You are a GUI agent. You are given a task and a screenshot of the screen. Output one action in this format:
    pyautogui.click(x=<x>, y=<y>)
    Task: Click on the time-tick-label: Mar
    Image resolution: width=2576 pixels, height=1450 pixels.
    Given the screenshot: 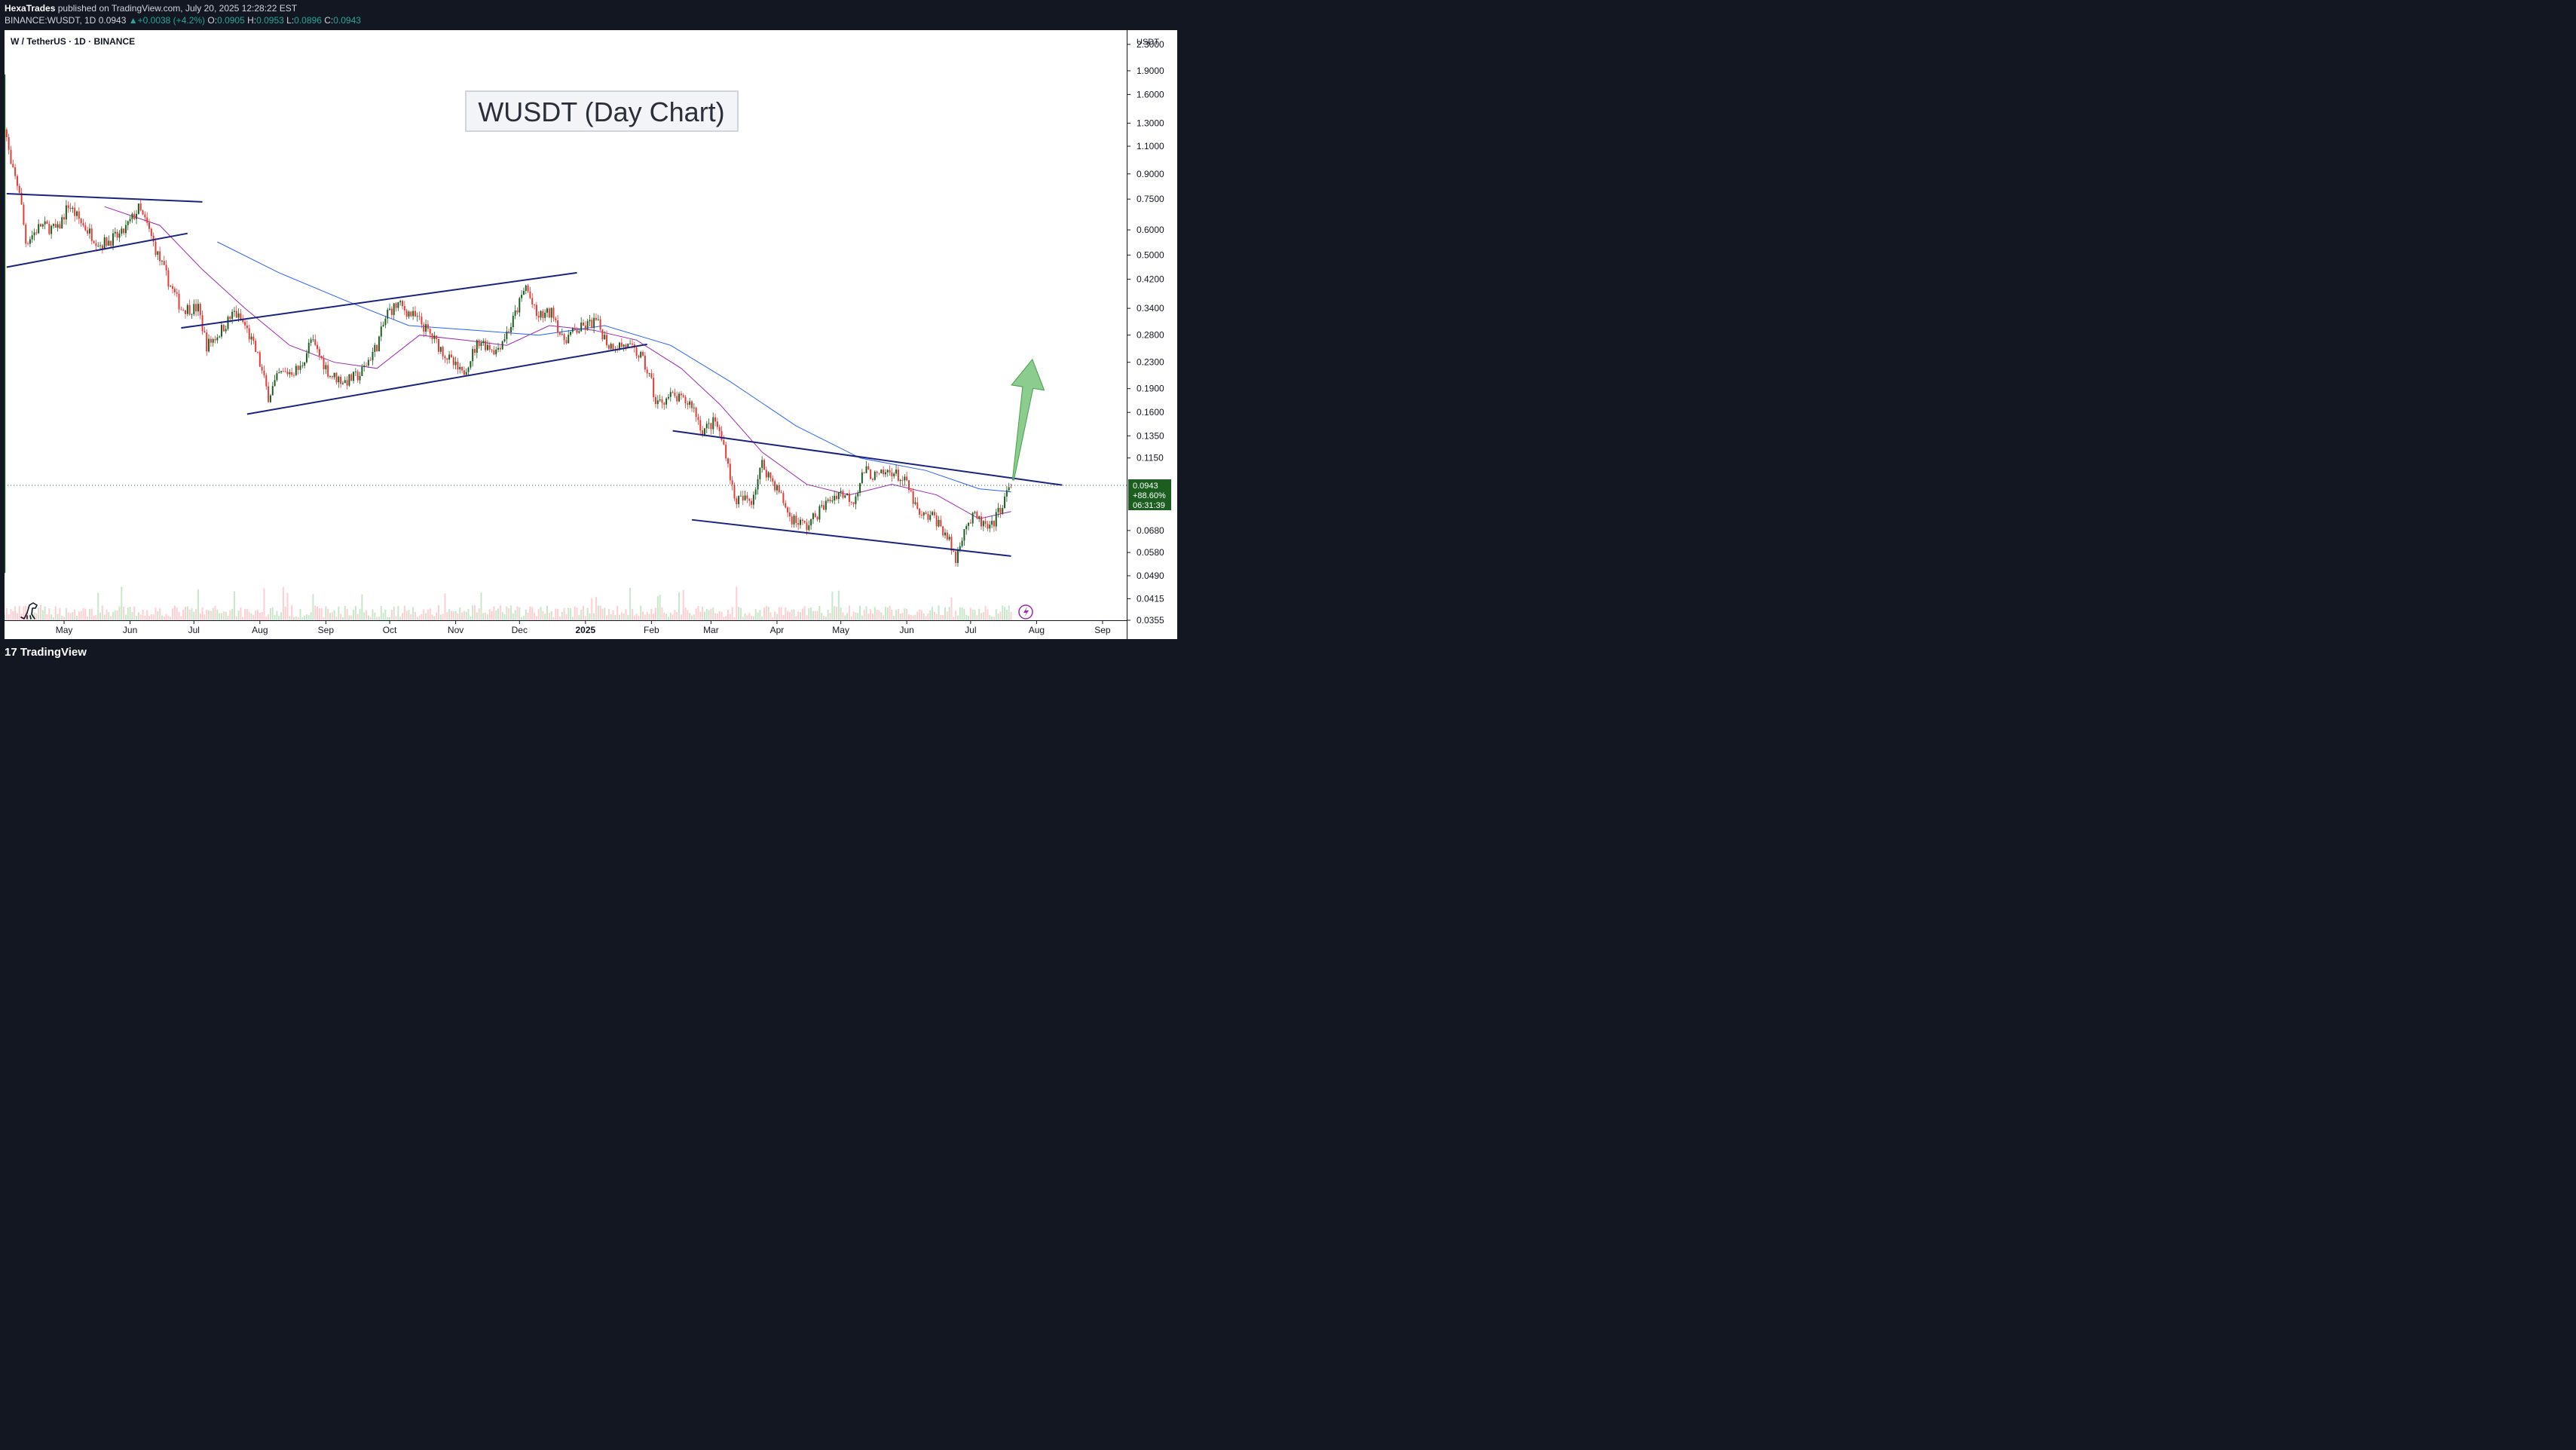 What is the action you would take?
    pyautogui.click(x=711, y=630)
    